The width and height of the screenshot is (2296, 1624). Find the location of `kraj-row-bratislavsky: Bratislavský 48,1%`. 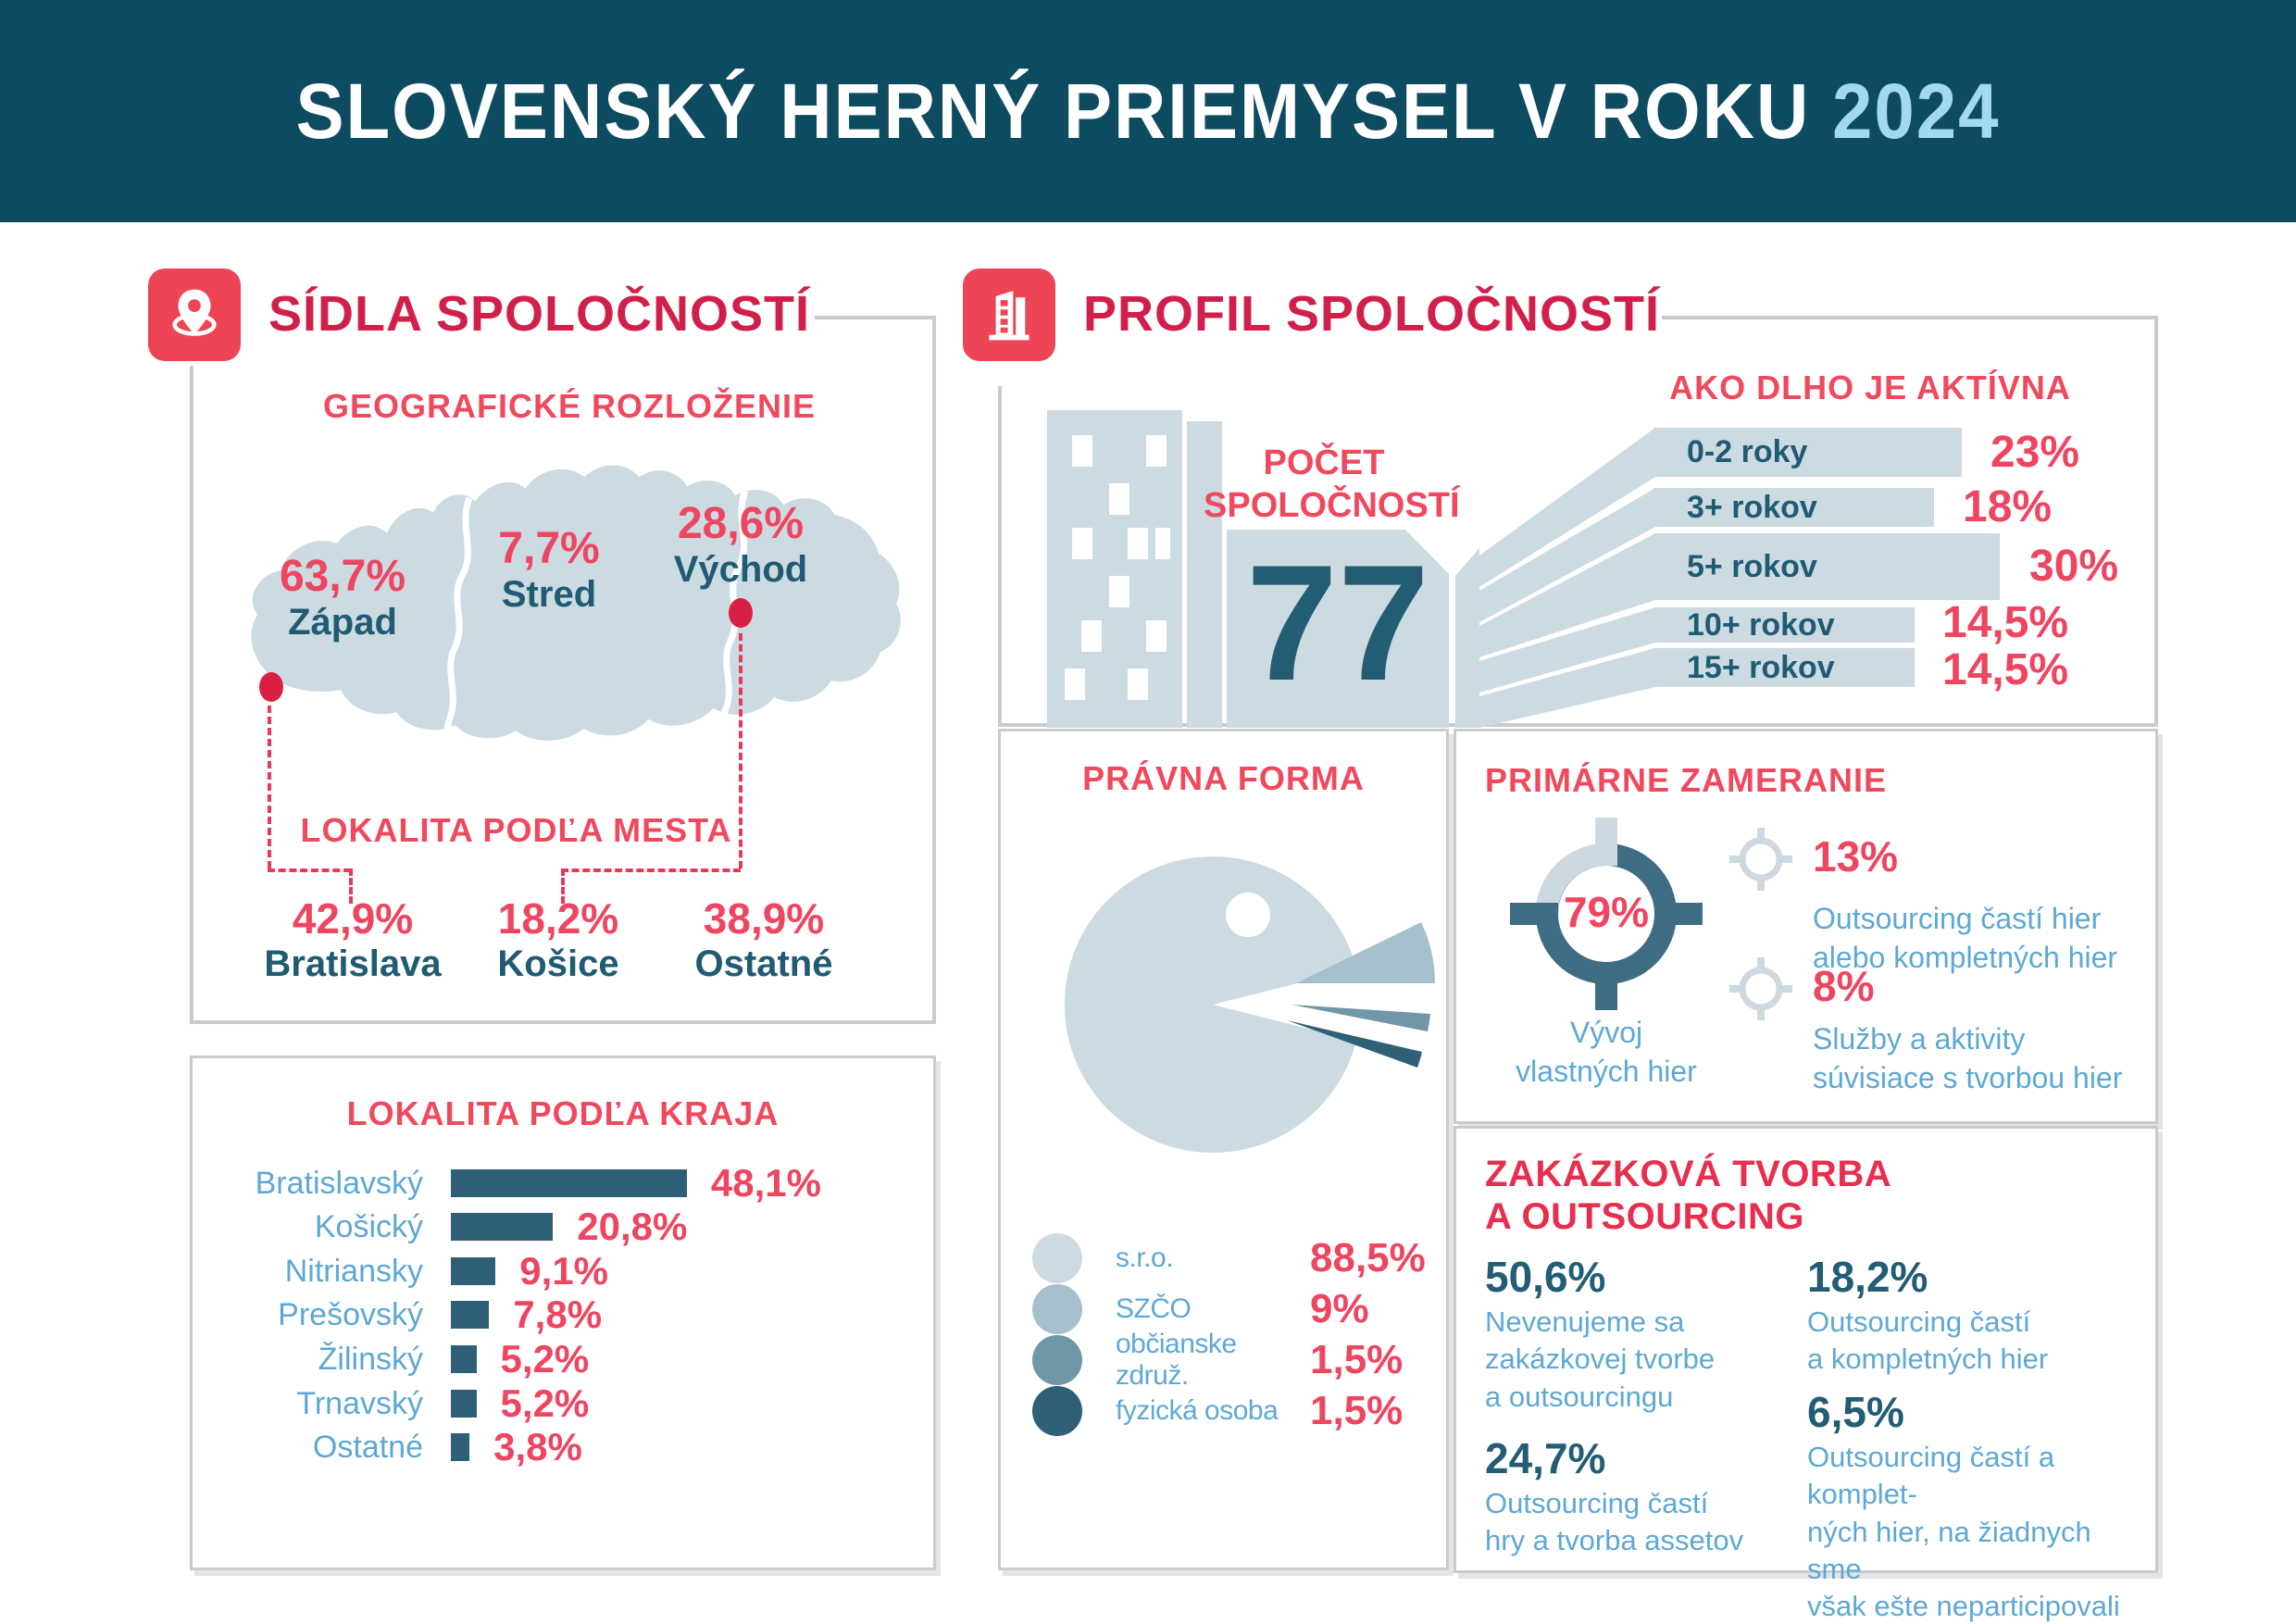

kraj-row-bratislavsky: Bratislavský 48,1% is located at coordinates (557, 1183).